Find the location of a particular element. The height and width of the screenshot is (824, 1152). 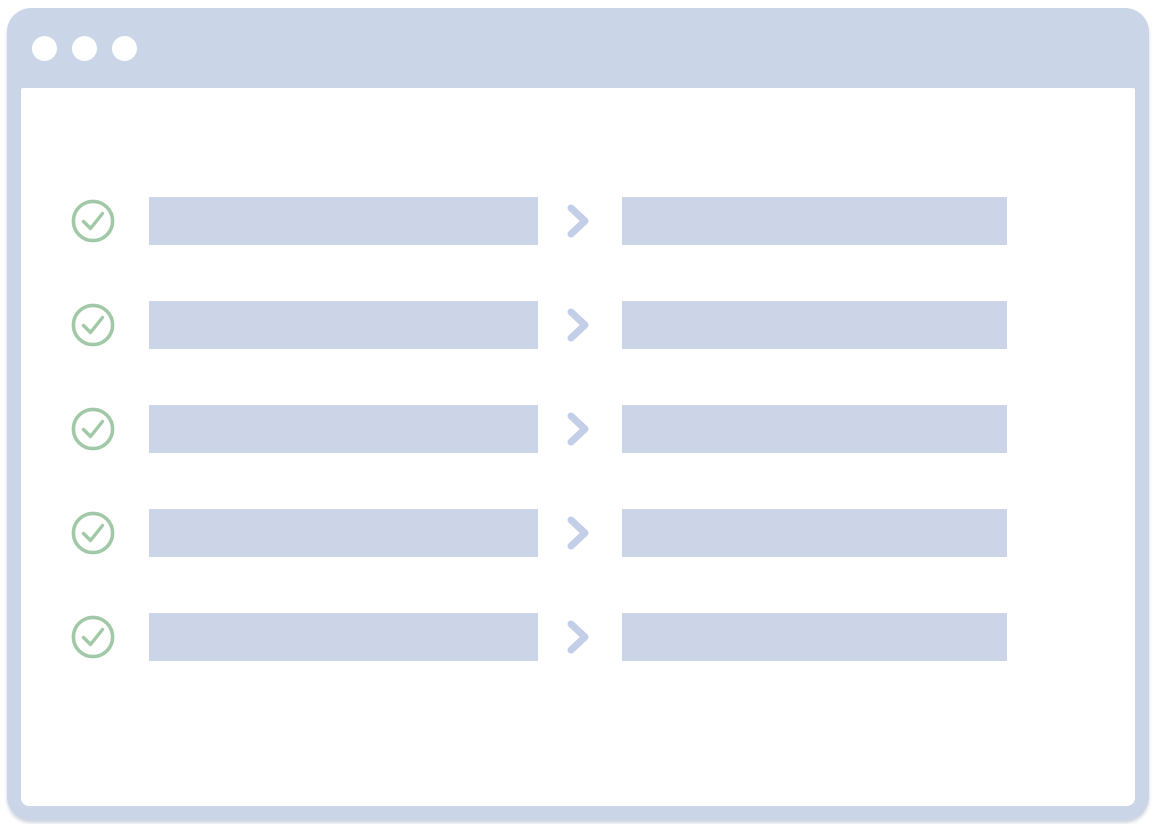

window-controls is located at coordinates (84, 48).